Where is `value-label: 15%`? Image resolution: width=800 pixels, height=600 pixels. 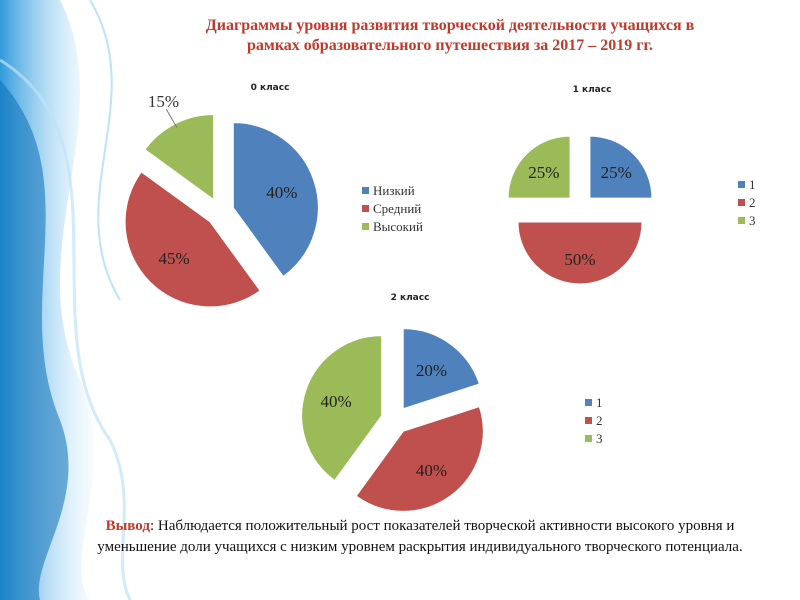 value-label: 15% is located at coordinates (163, 101).